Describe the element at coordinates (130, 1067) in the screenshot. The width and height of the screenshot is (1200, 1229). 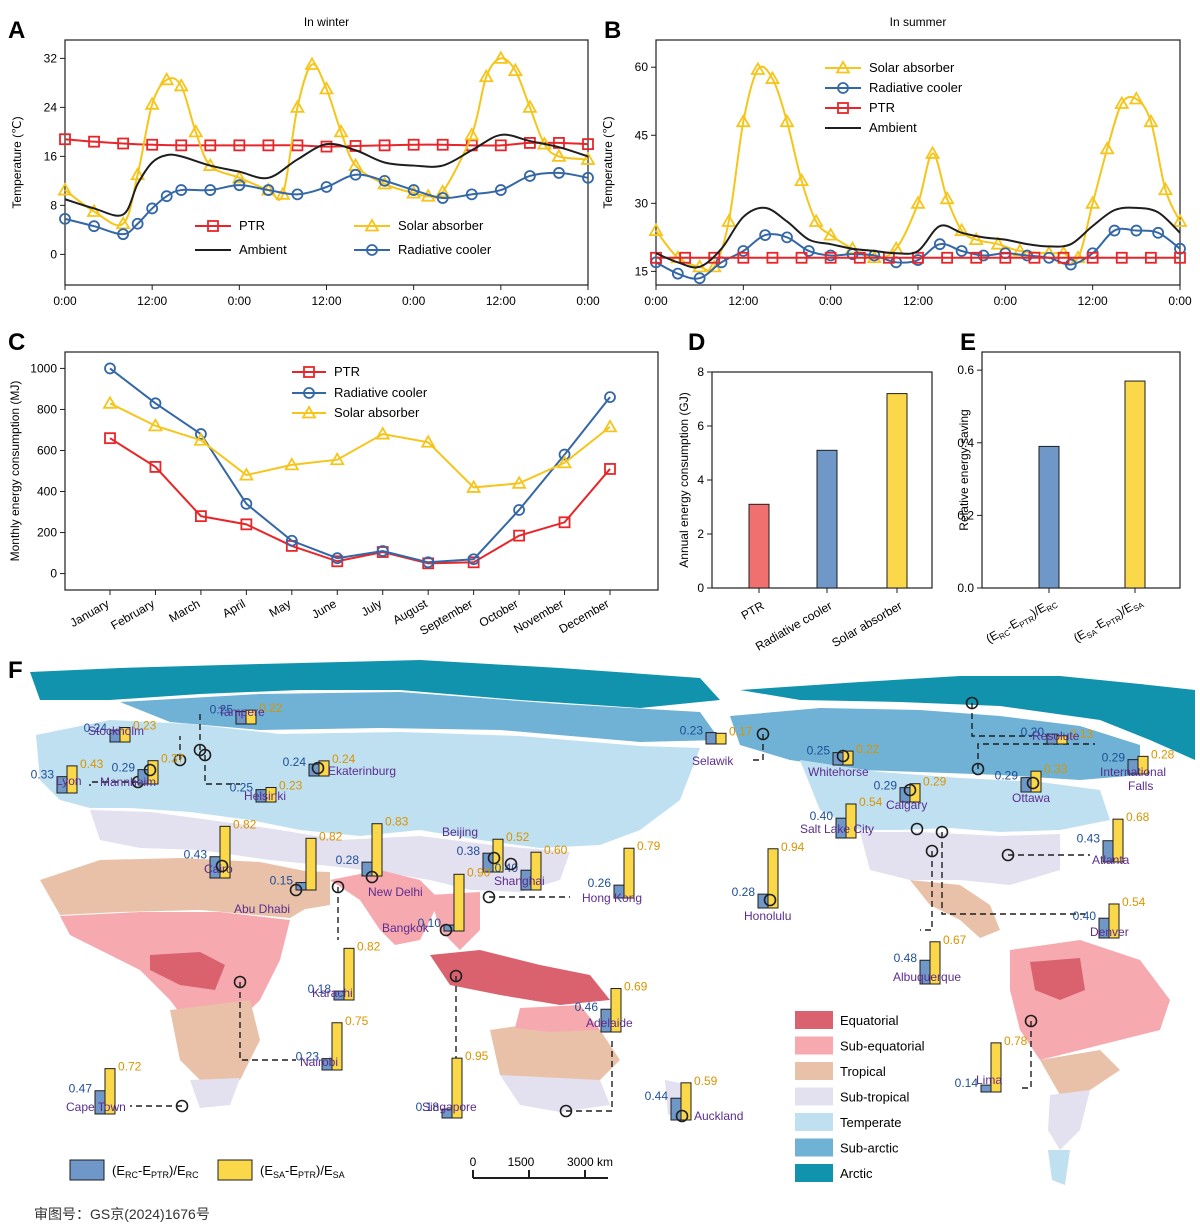
I see `city-value-sa: 0.72` at that location.